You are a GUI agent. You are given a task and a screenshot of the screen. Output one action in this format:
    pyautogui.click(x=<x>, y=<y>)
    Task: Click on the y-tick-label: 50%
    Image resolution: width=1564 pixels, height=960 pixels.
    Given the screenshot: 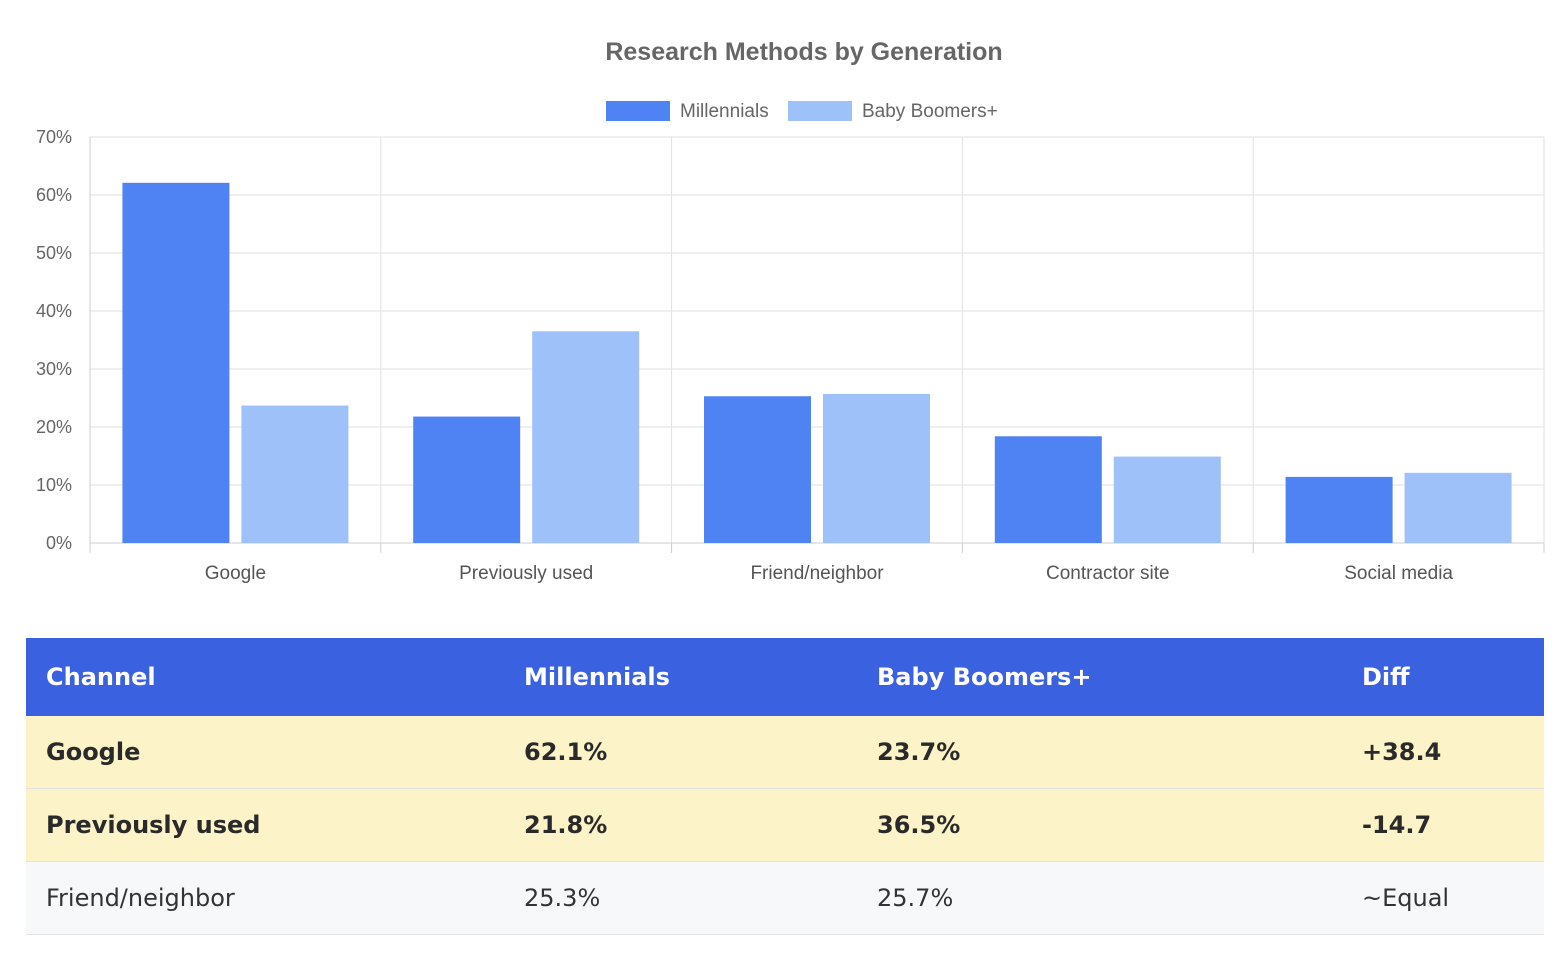 What is the action you would take?
    pyautogui.click(x=54, y=253)
    